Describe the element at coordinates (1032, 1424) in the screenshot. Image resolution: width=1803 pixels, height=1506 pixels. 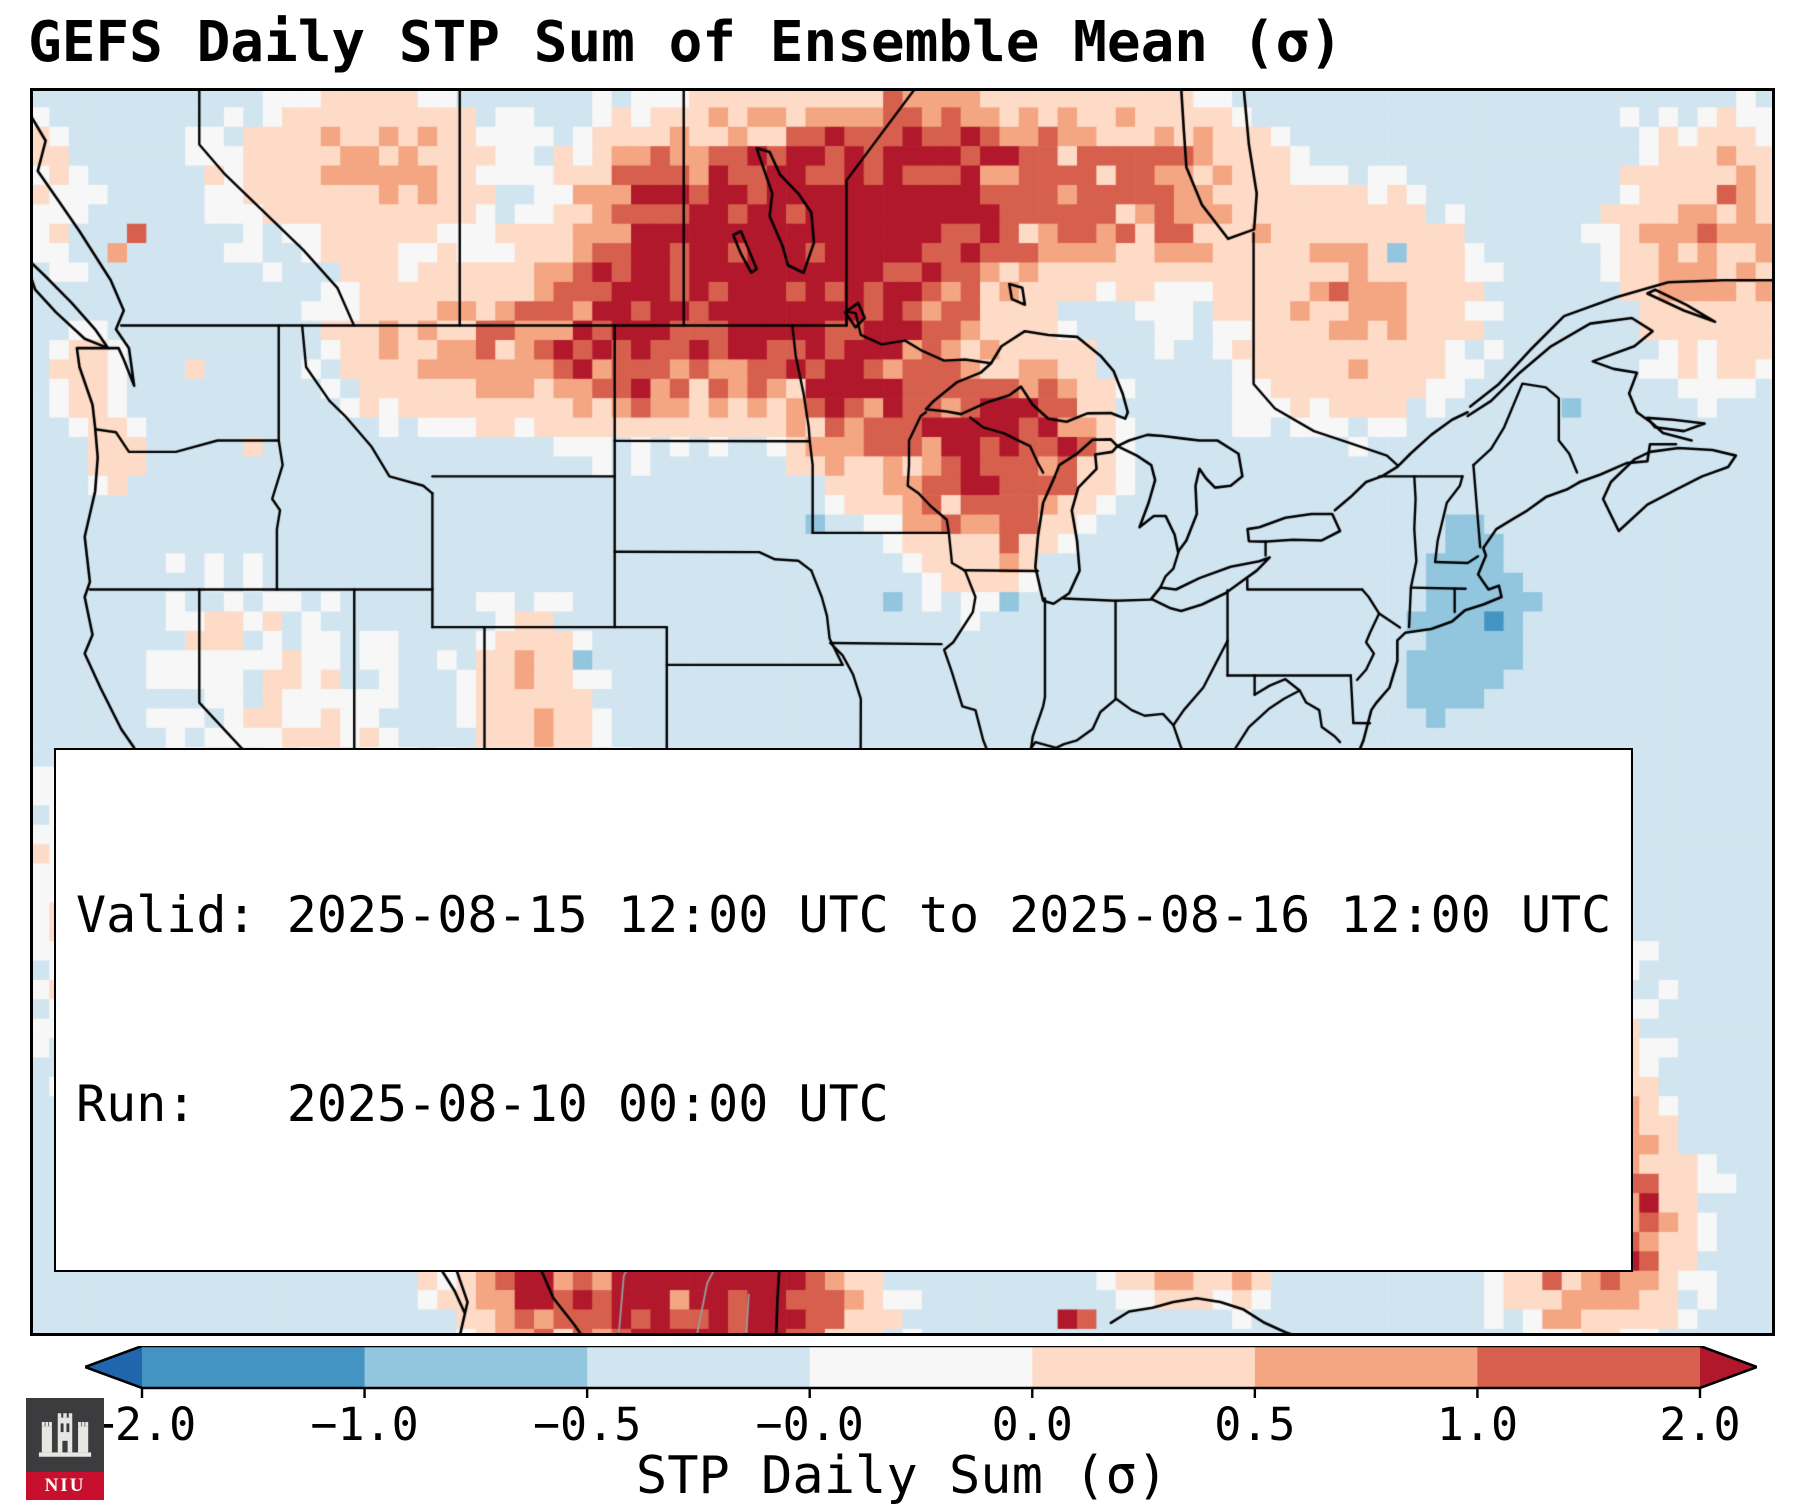
I see `colorbar-tick-label: 0.0` at that location.